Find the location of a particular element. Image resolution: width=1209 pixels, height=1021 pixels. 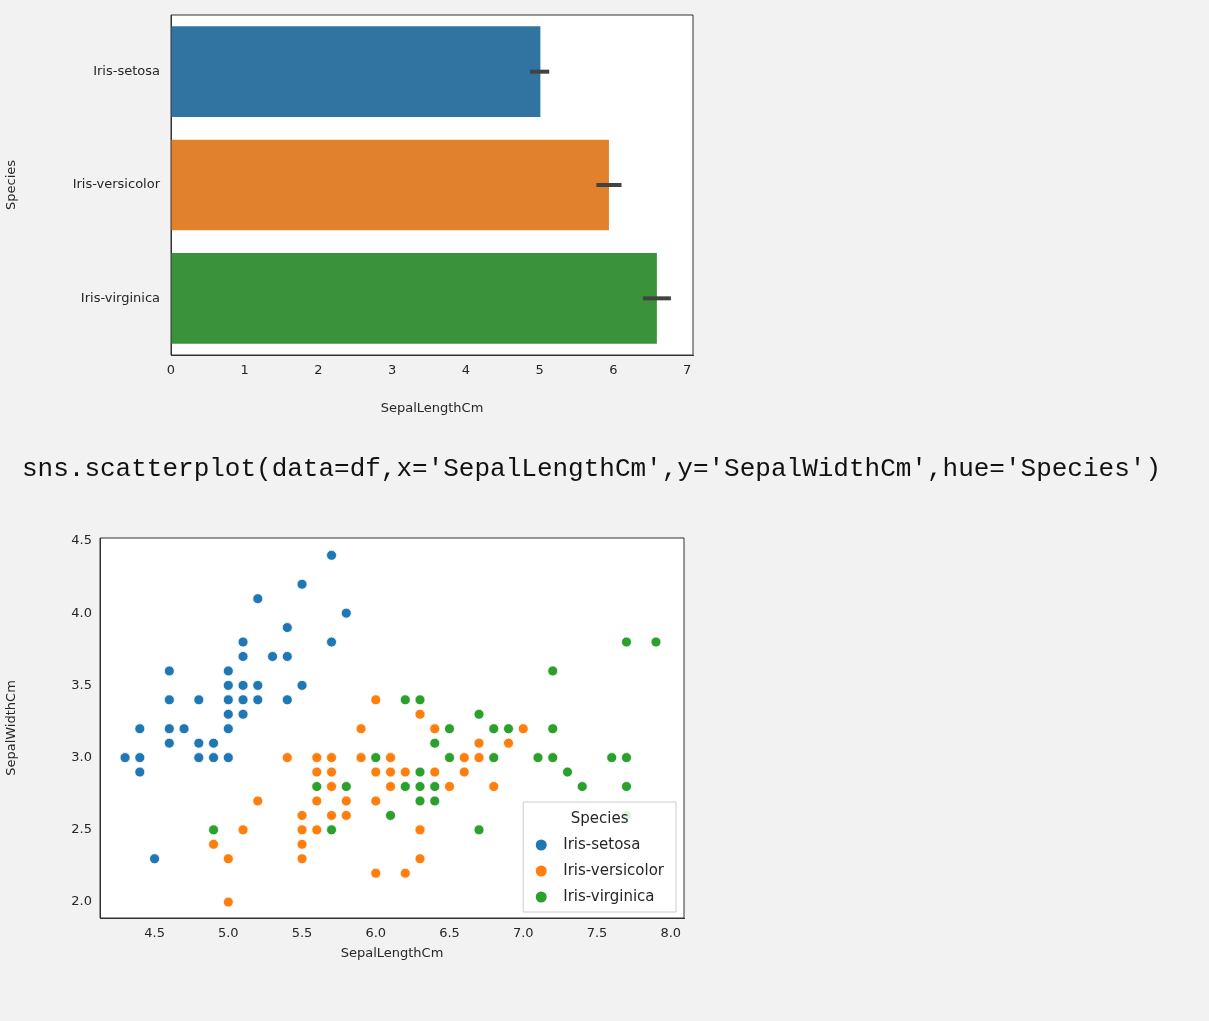

x-tick-label: 6.5 is located at coordinates (449, 933).